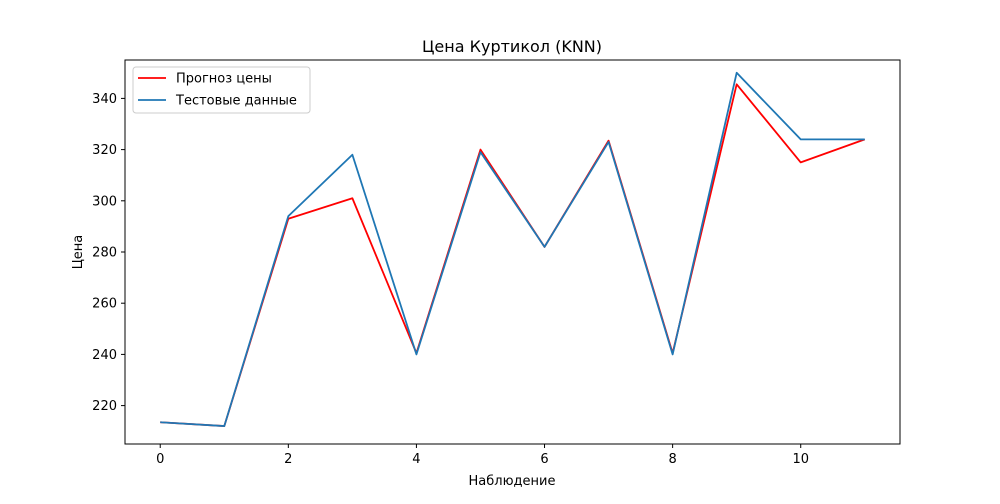 The image size is (1000, 504). Describe the element at coordinates (672, 459) in the screenshot. I see `x-tick-label: 8` at that location.